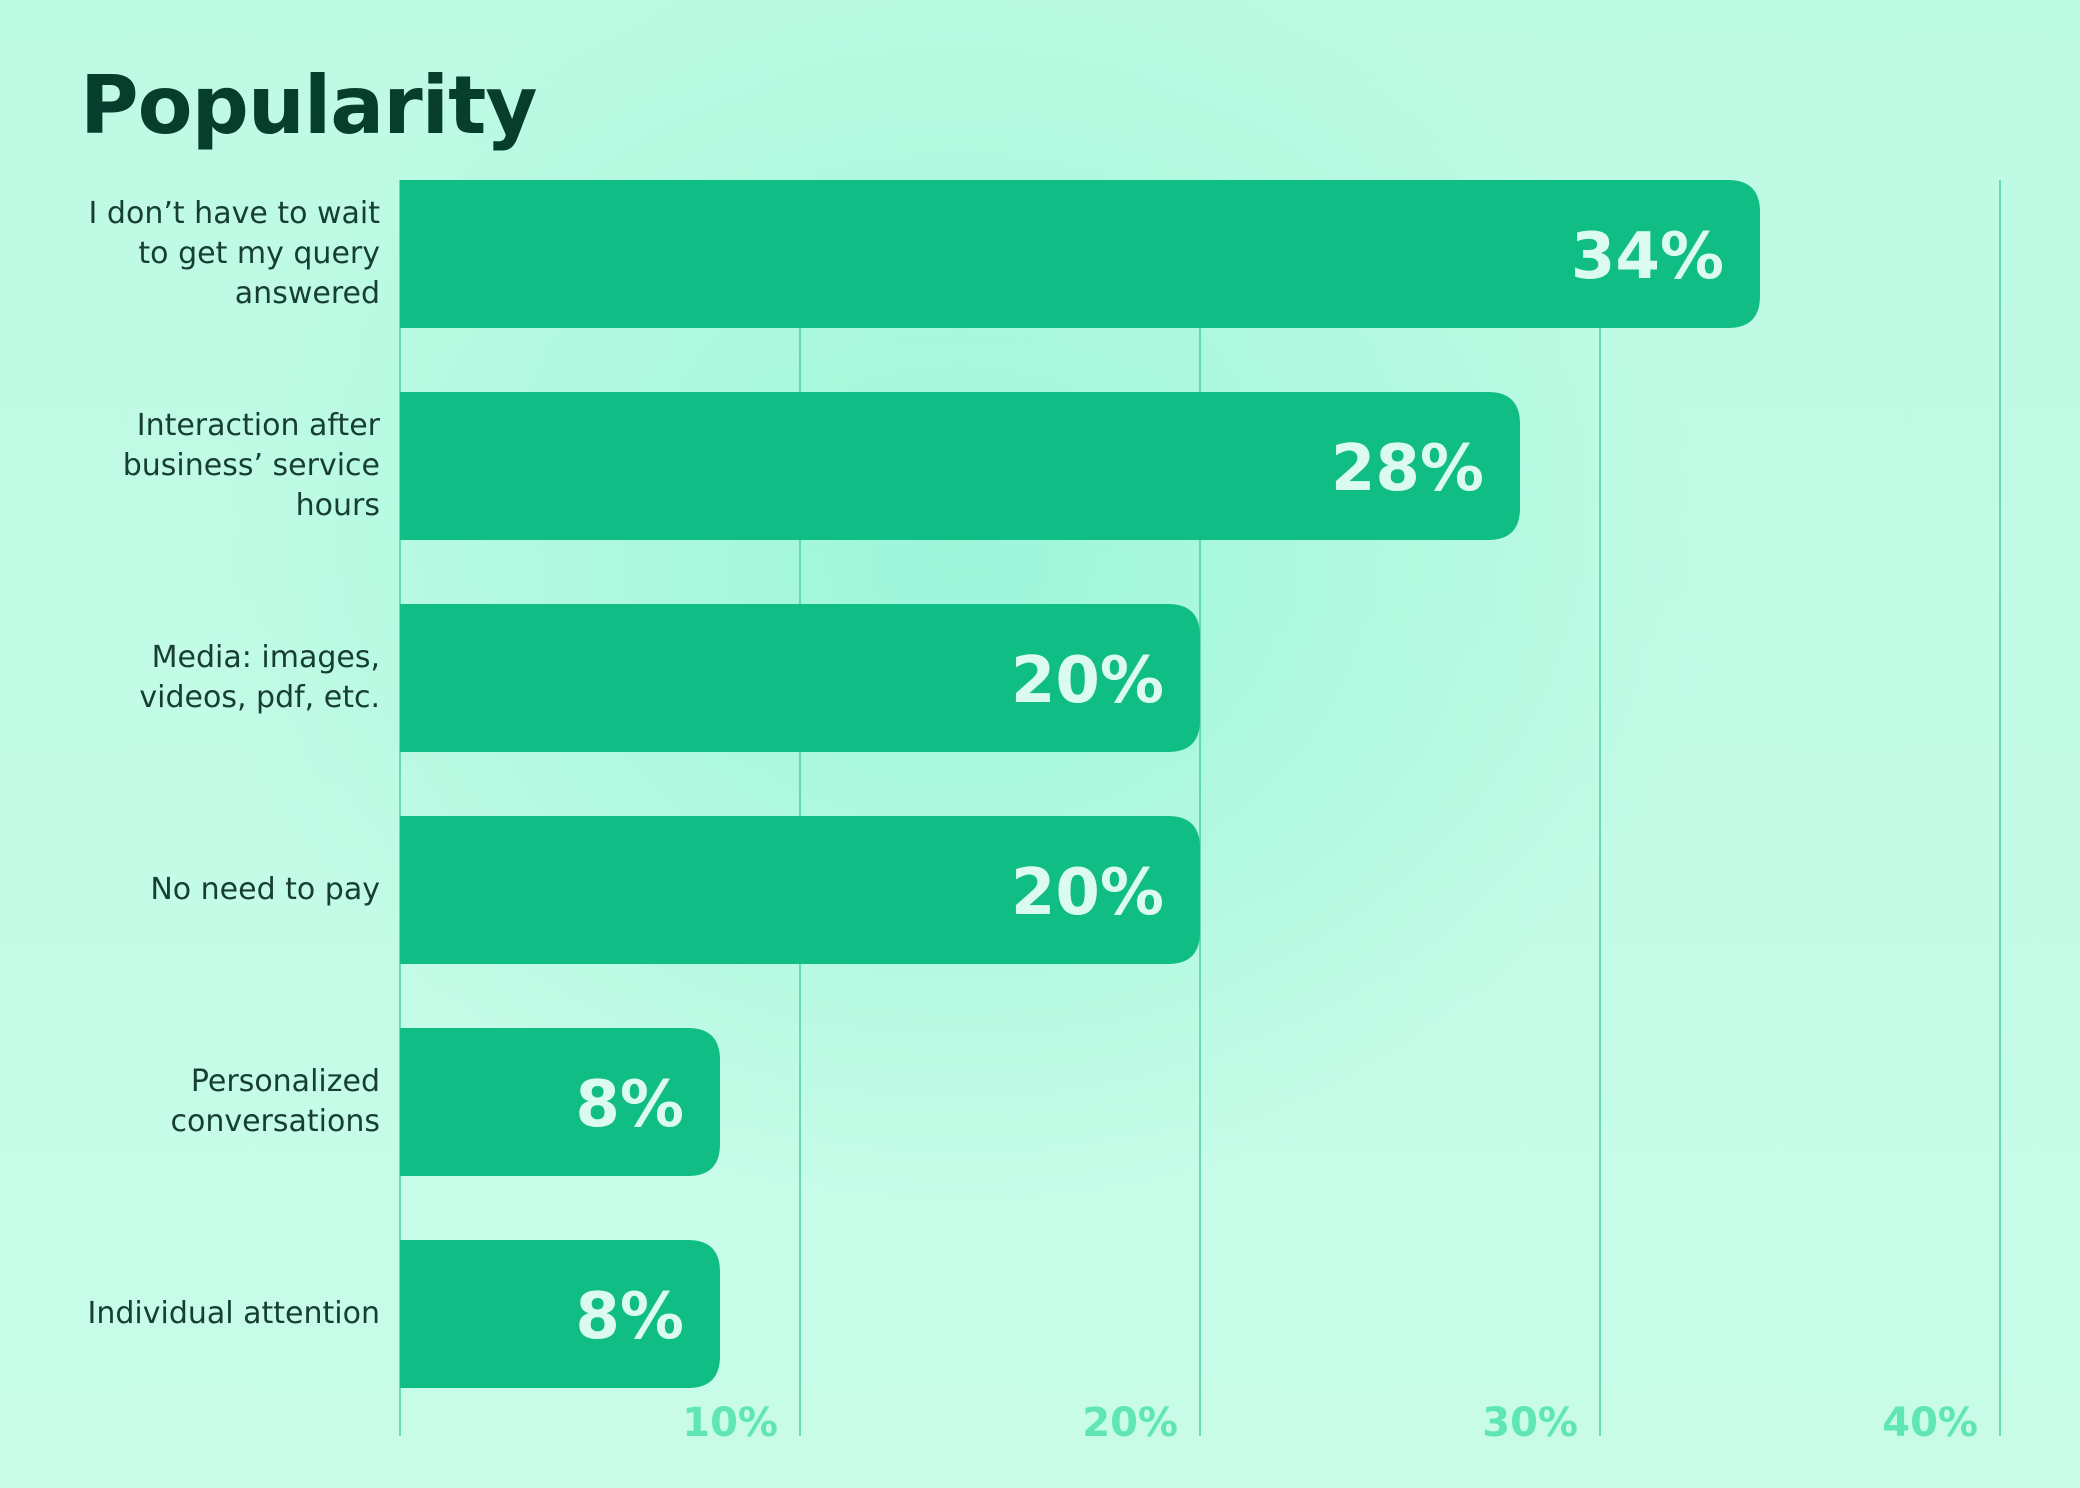 This screenshot has width=2080, height=1488. Describe the element at coordinates (1330, 1423) in the screenshot. I see `tick-layer: 10% 20% 30% 40%` at that location.